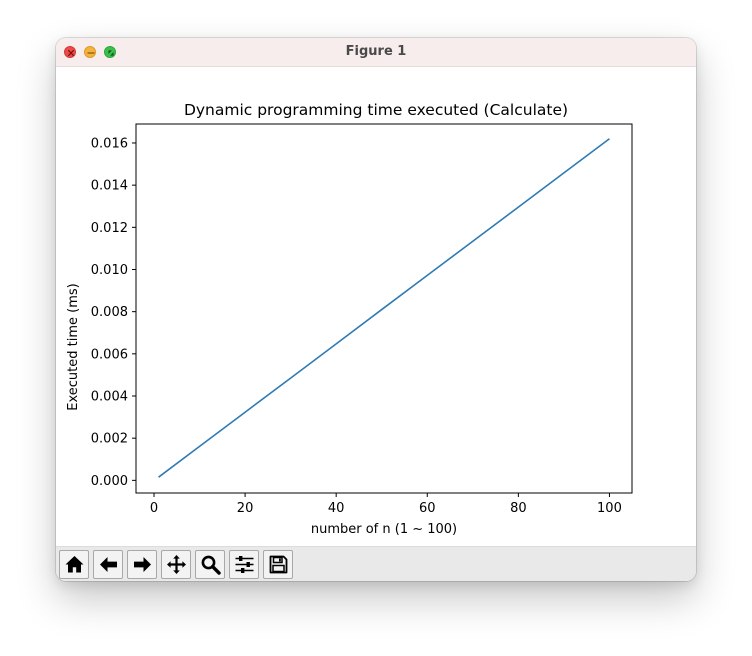 Image resolution: width=752 pixels, height=656 pixels. I want to click on y-tick-label: 0.016, so click(109, 143).